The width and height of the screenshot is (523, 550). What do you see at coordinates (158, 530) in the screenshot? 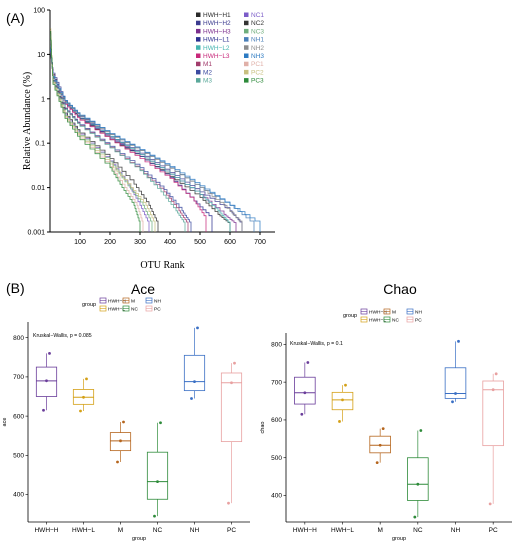
I see `x-tick-label: NC` at bounding box center [158, 530].